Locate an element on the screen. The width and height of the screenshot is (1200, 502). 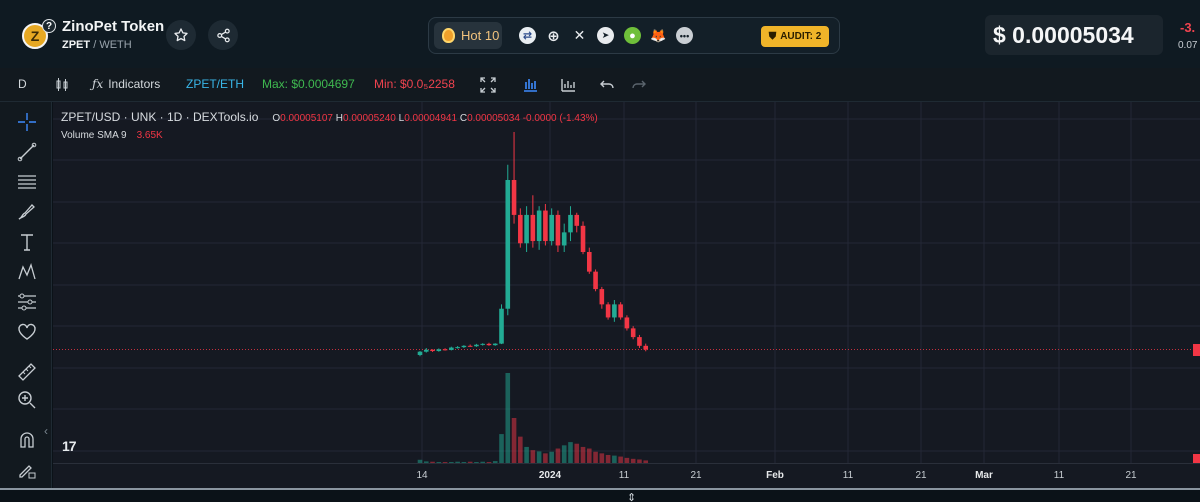
time-tick: 14 is located at coordinates (422, 475).